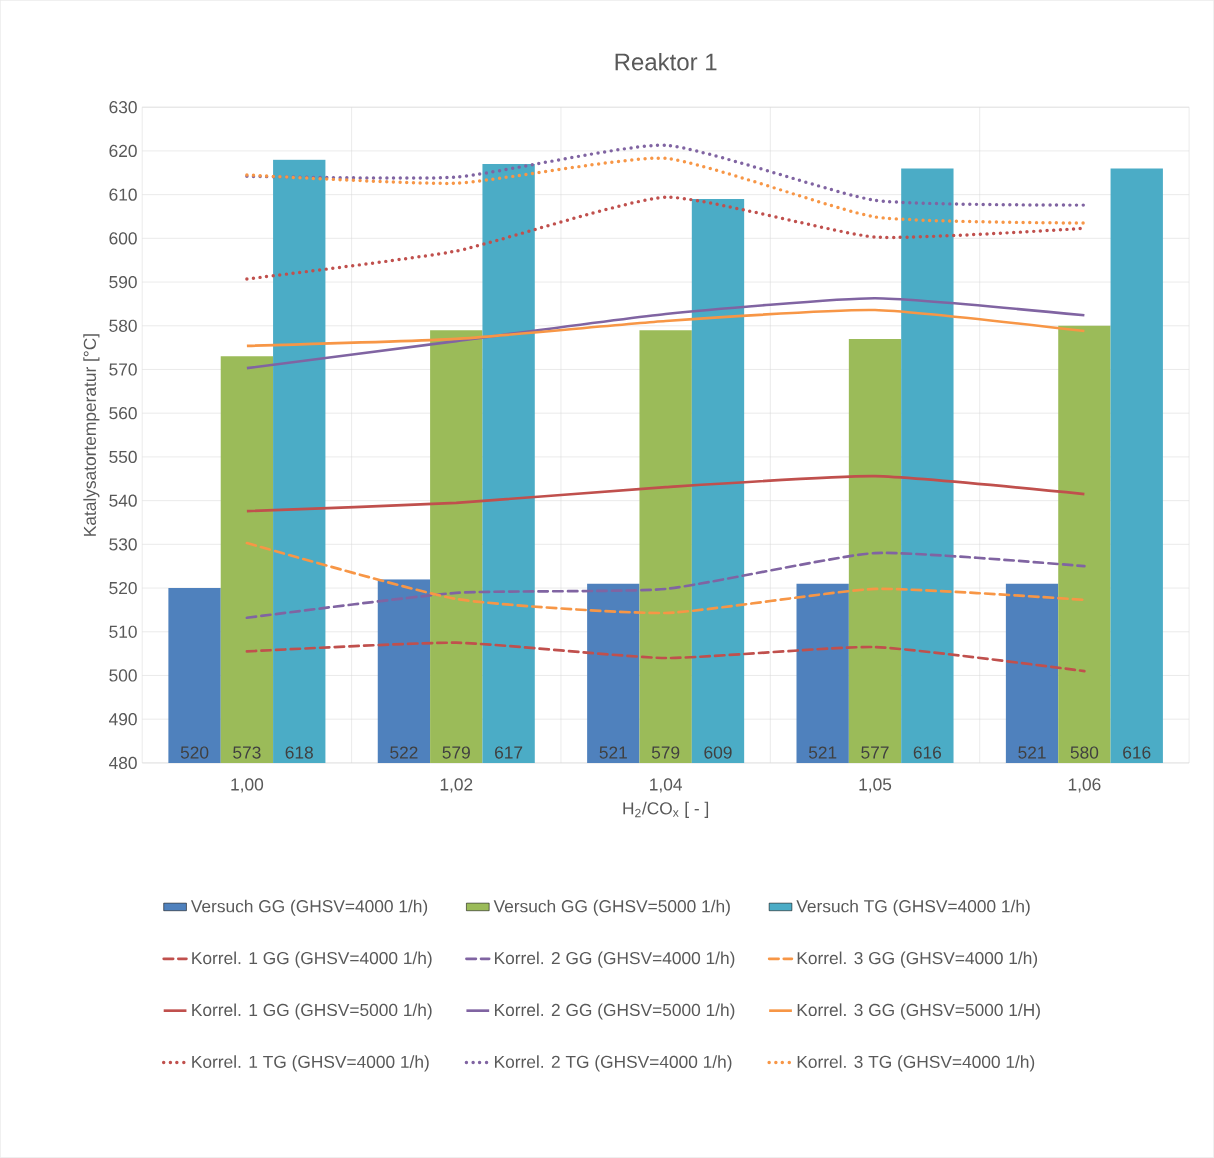 The image size is (1214, 1158). I want to click on legend-label: Versuch TG (GHSV=4000 1/h), so click(913, 907).